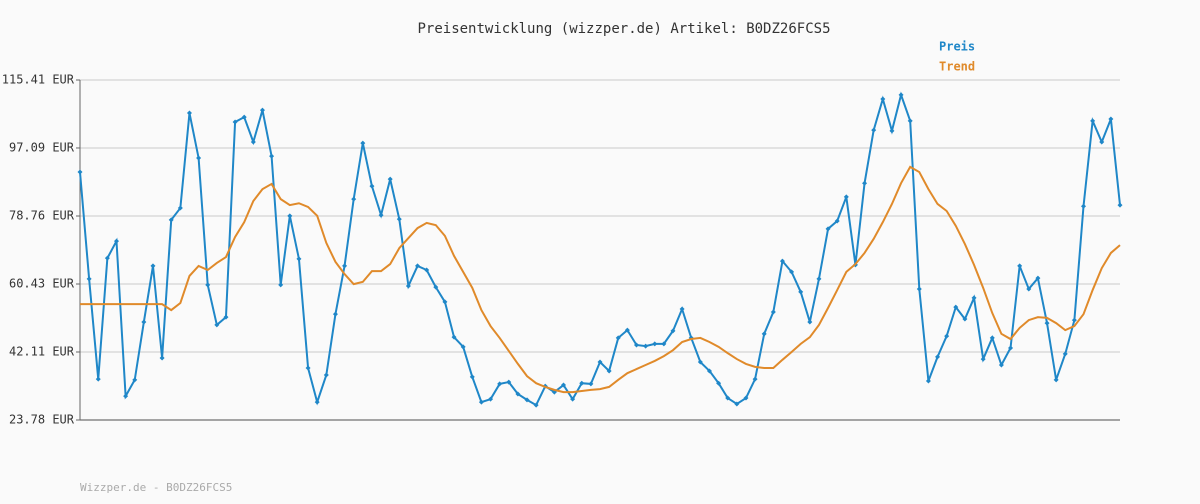 The image size is (1200, 504). Describe the element at coordinates (42, 420) in the screenshot. I see `y-tick-label: 23.78 EUR` at that location.